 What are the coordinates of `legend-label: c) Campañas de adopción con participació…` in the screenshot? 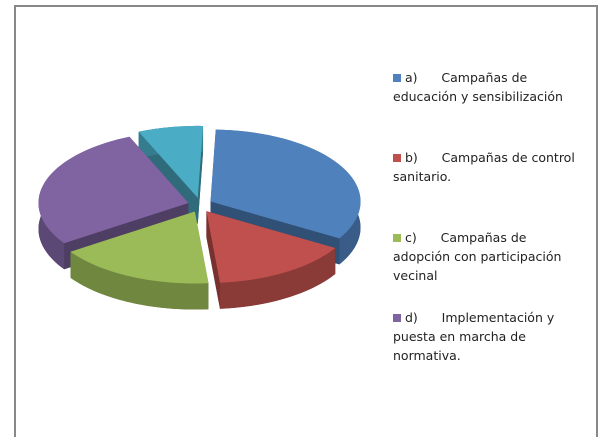 It's located at (479, 256).